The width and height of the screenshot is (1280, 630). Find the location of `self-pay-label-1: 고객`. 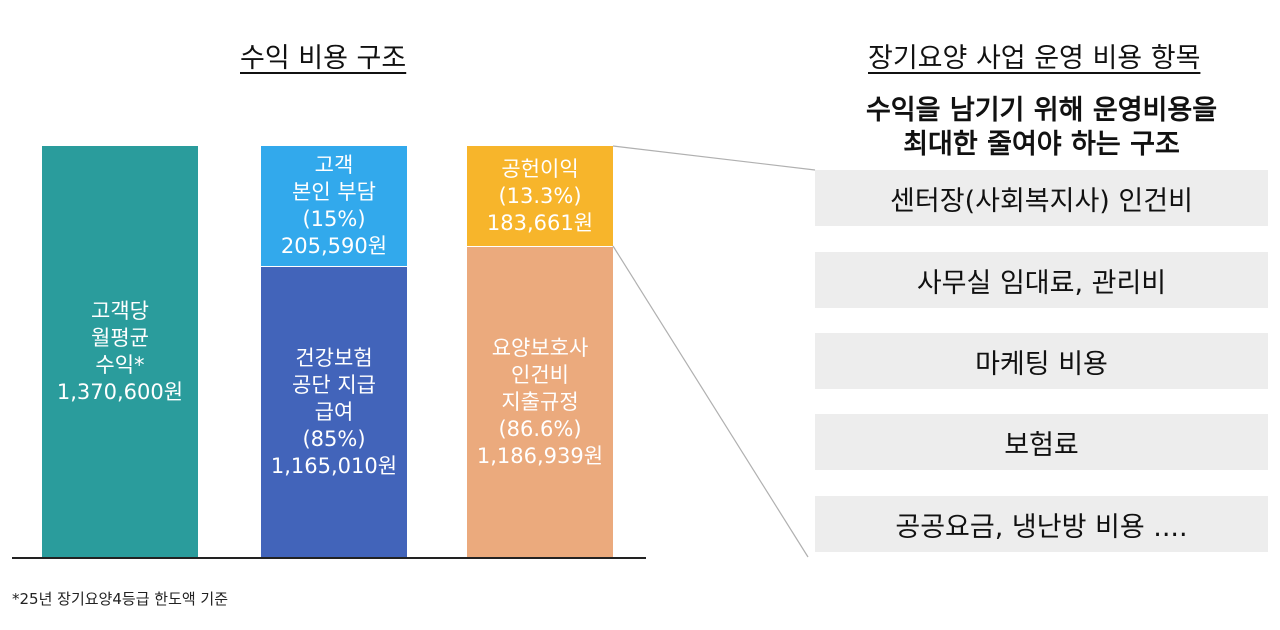

self-pay-label-1: 고객 is located at coordinates (334, 165).